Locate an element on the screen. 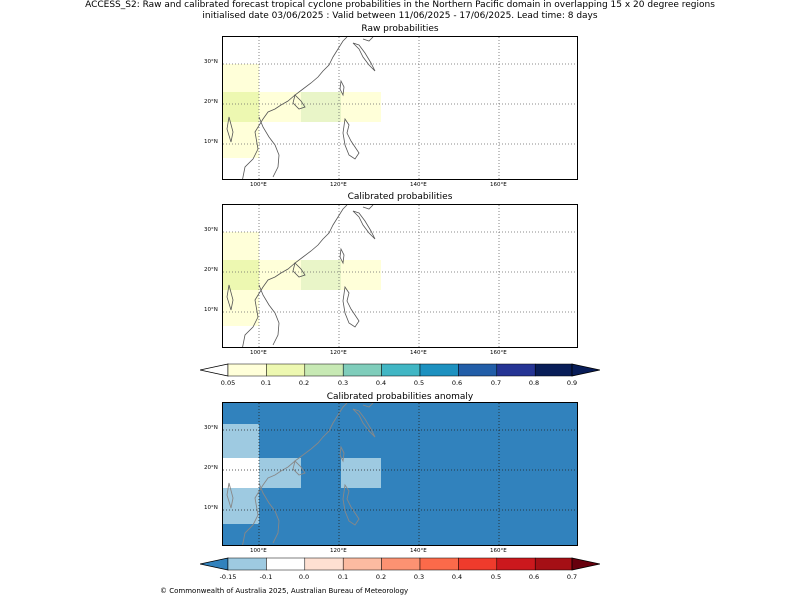 Image resolution: width=800 pixels, height=600 pixels. anomaly-map-svg is located at coordinates (400, 474).